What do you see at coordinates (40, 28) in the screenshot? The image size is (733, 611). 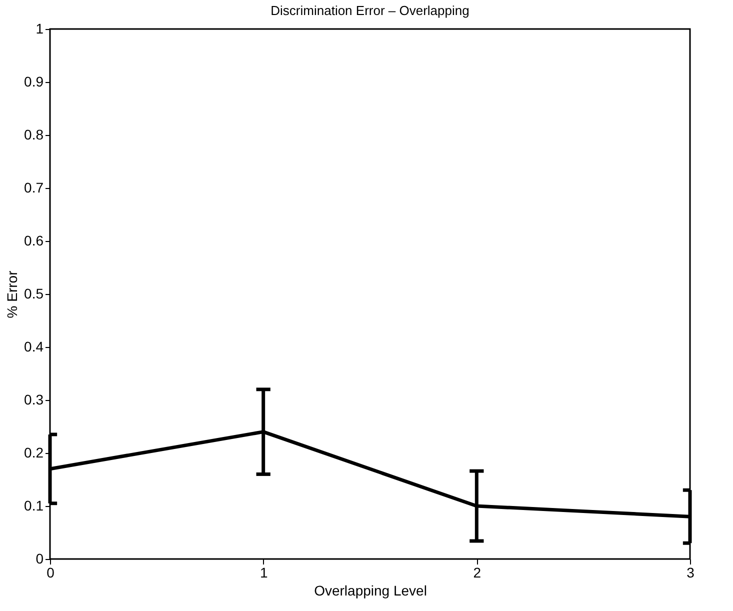 I see `y-tick-label: 1` at bounding box center [40, 28].